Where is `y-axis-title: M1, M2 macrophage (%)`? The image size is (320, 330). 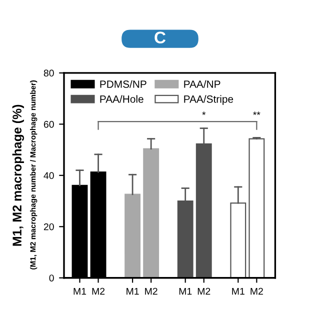
y-axis-title: M1, M2 macrophage (%) is located at coordinates (18, 175).